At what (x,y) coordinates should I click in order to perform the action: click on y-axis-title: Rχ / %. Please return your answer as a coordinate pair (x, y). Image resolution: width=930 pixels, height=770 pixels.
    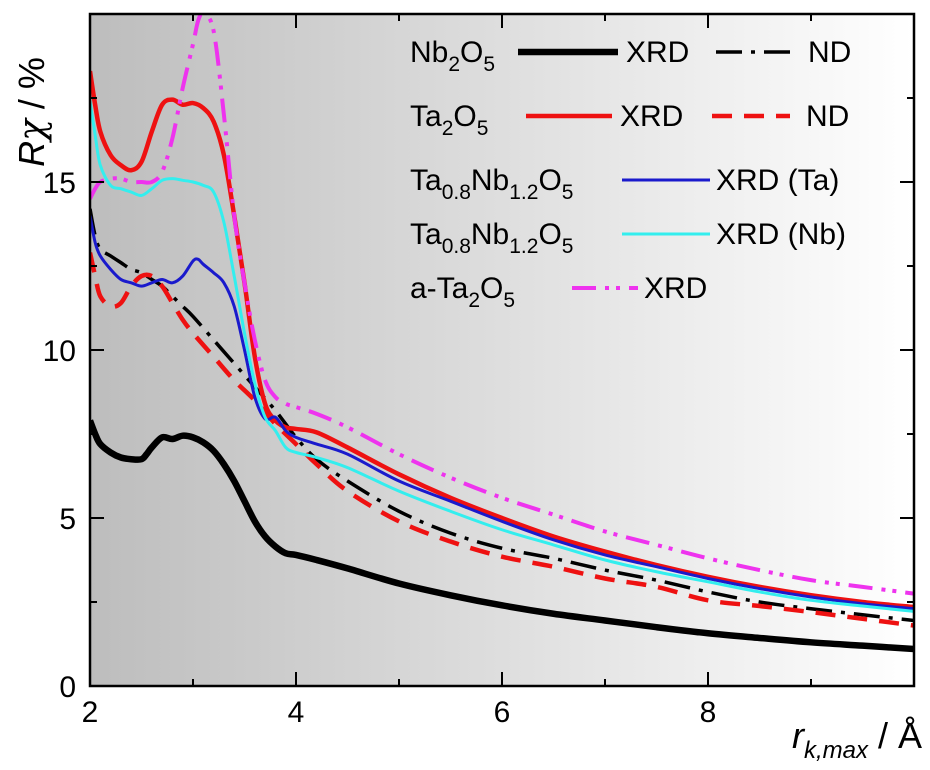
    Looking at the image, I should click on (32, 112).